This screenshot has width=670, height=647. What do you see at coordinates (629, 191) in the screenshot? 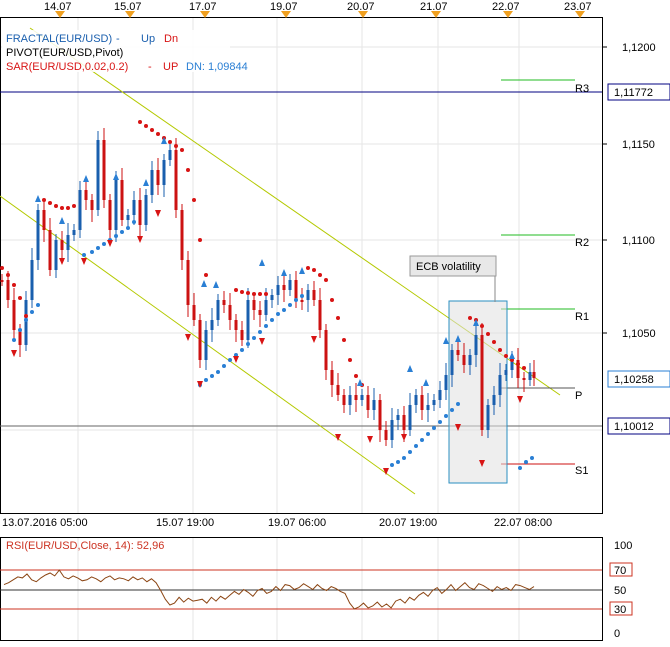
I see `price-axis: 1,1200 1,1150 1,1100 1,1050` at bounding box center [629, 191].